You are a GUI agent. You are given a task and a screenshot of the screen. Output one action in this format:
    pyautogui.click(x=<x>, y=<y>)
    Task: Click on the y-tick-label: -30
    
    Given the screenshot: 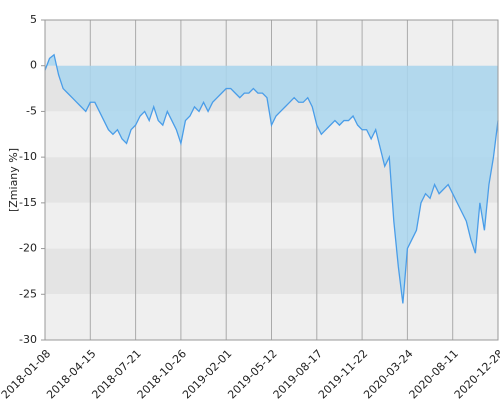 What is the action you would take?
    pyautogui.click(x=28, y=339)
    